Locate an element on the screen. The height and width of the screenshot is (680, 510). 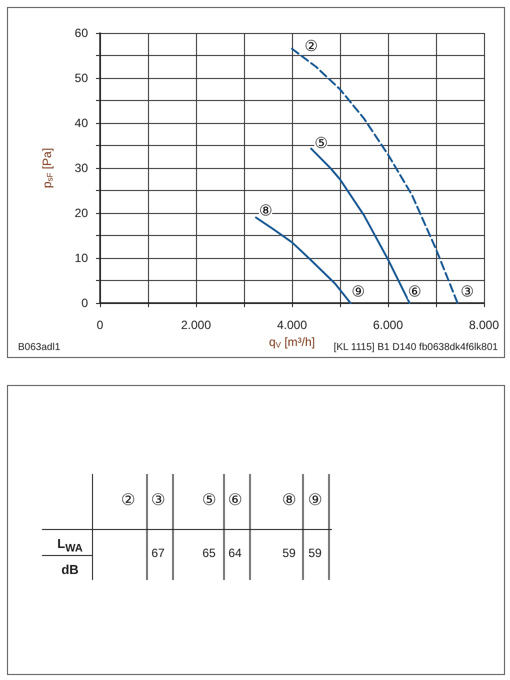
annotation: ⑧ is located at coordinates (265, 211).